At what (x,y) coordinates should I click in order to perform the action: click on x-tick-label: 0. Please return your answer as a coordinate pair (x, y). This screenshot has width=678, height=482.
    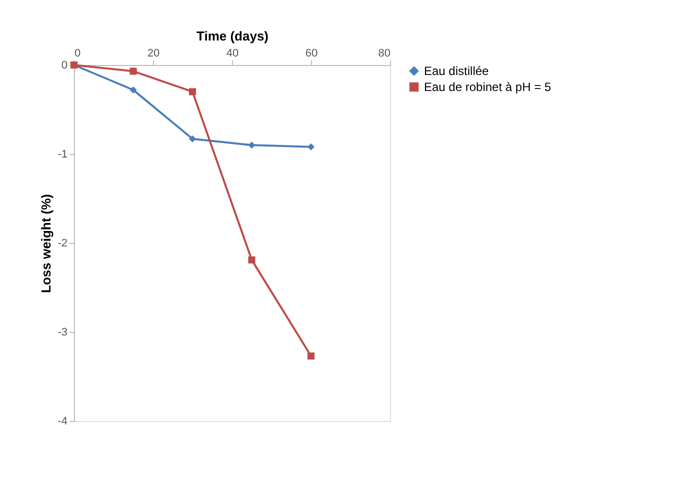
    Looking at the image, I should click on (77, 54).